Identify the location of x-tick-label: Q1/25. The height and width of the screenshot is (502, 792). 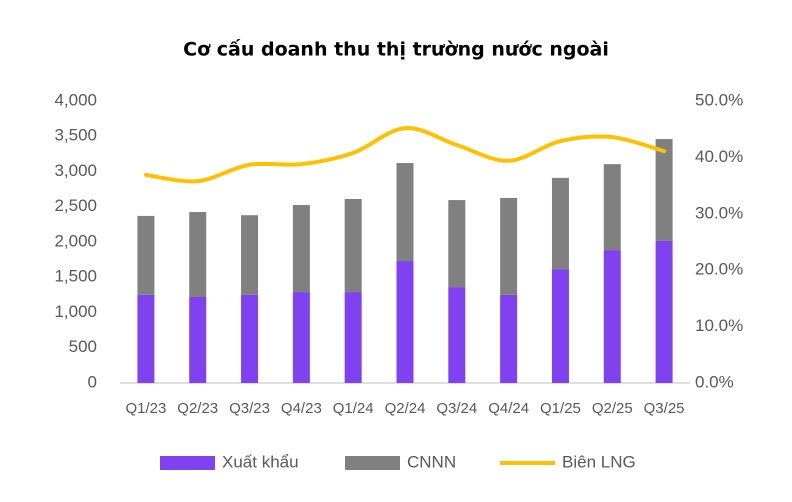
(560, 408).